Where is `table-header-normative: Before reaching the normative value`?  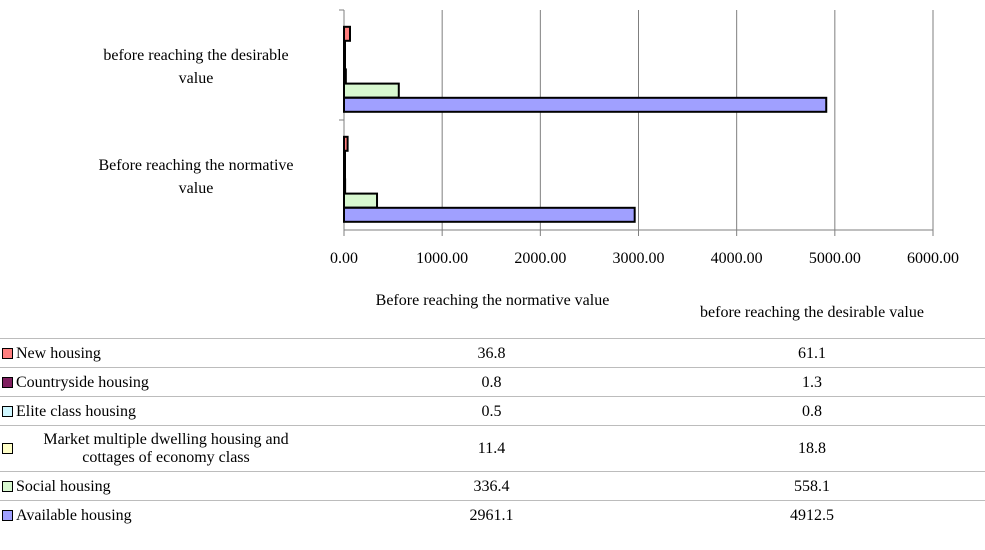 table-header-normative: Before reaching the normative value is located at coordinates (492, 300).